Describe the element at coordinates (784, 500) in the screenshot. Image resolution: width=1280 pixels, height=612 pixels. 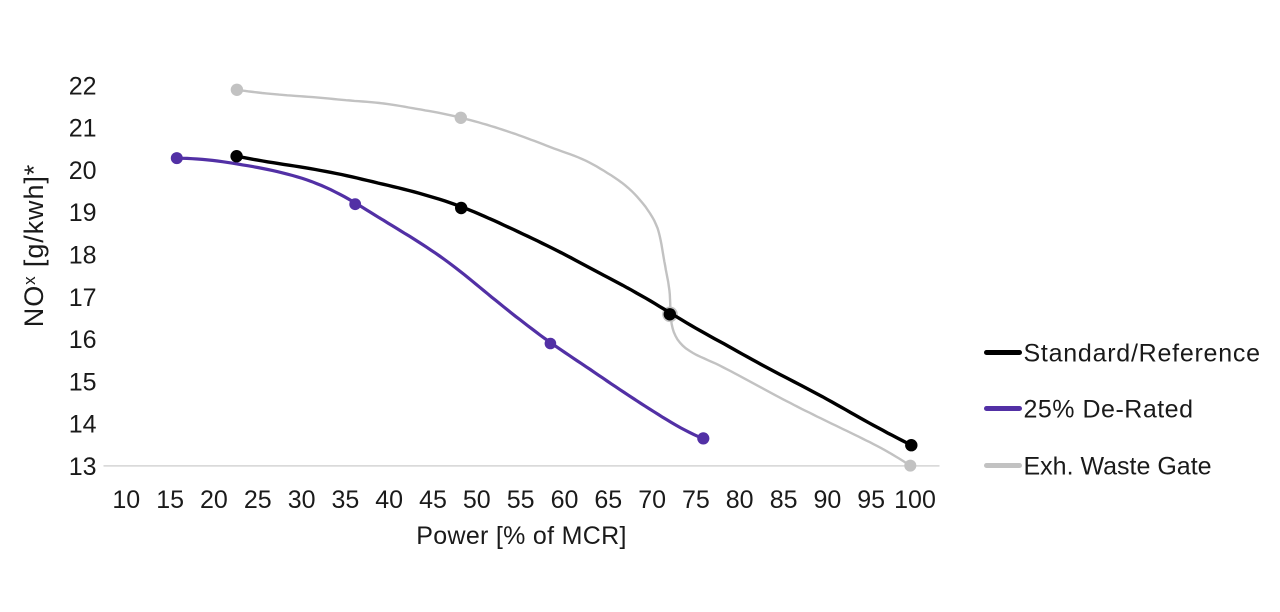
I see `svg-text: 85` at that location.